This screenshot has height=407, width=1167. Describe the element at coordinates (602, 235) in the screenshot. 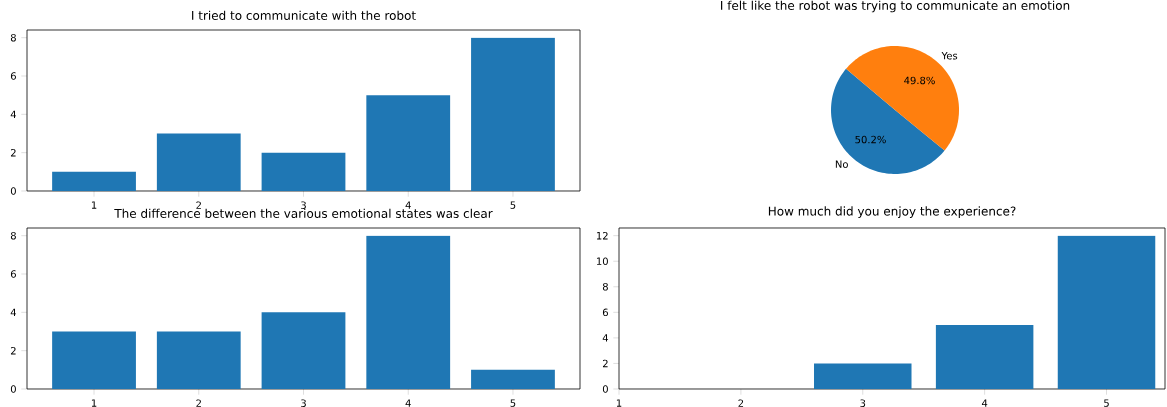

I see `y-tick-label: 12` at that location.